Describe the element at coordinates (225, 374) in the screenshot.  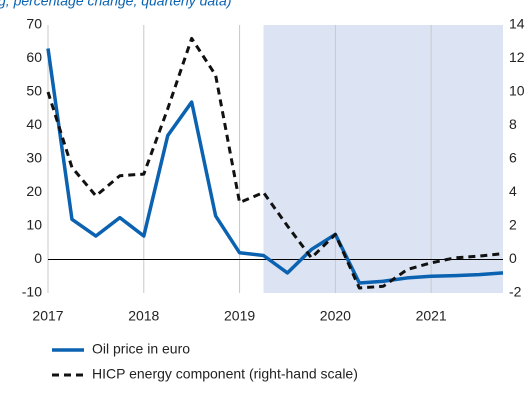
I see `legend-label: HICP energy component (right-hand scale)` at that location.